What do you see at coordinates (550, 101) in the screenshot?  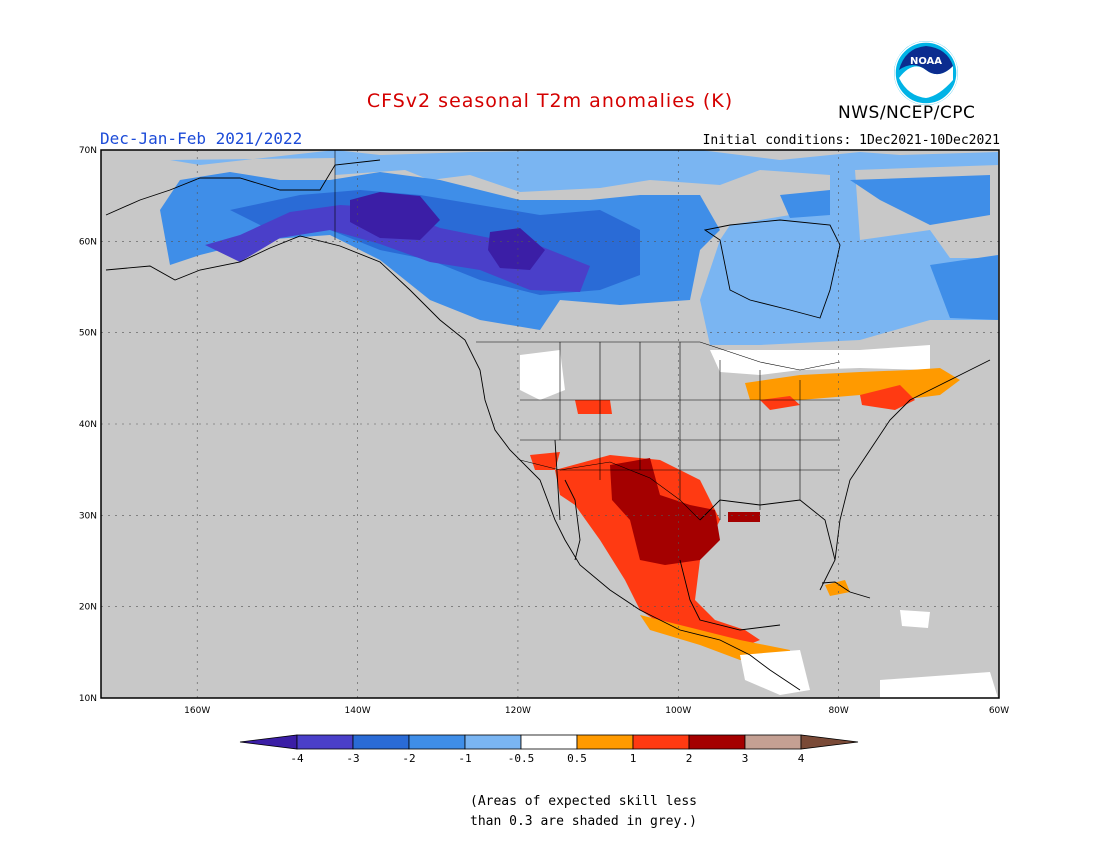 I see `chart-title: CFSv2 seasonal T2m anomalies (K)` at bounding box center [550, 101].